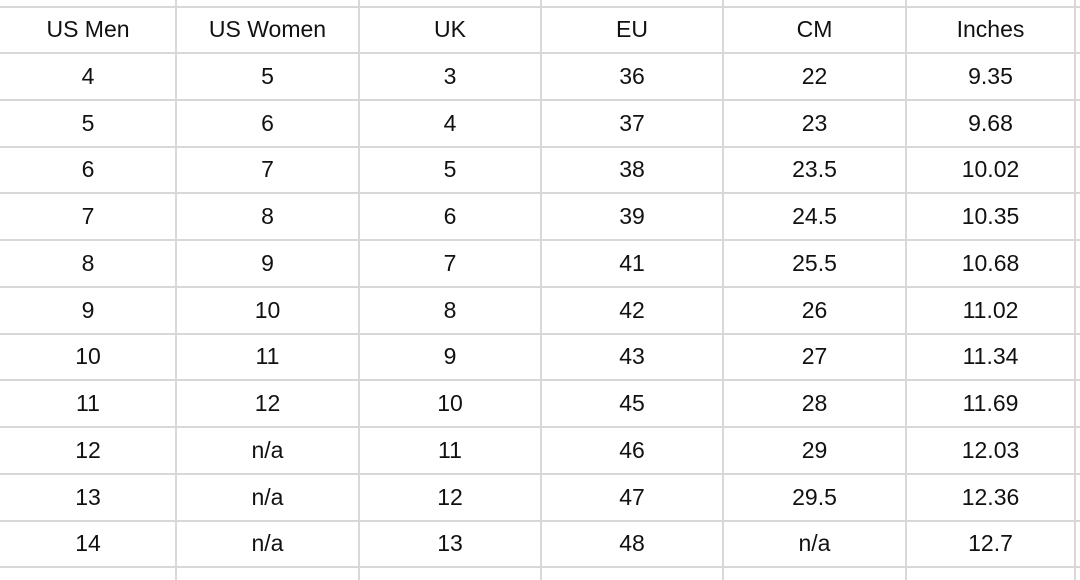 This screenshot has width=1080, height=580. I want to click on table-cell: 11.34, so click(990, 356).